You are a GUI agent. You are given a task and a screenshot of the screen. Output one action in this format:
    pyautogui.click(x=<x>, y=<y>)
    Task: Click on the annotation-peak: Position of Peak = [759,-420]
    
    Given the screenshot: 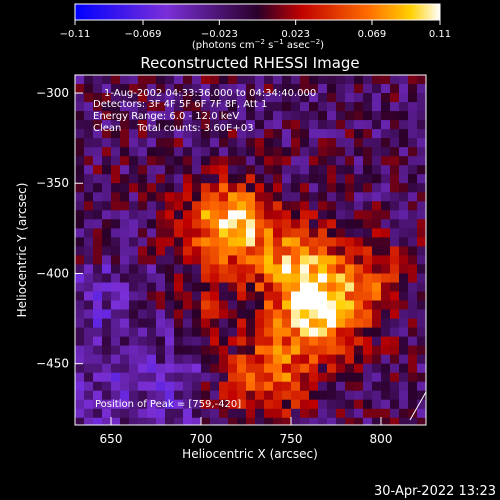 What is the action you would take?
    pyautogui.click(x=168, y=404)
    